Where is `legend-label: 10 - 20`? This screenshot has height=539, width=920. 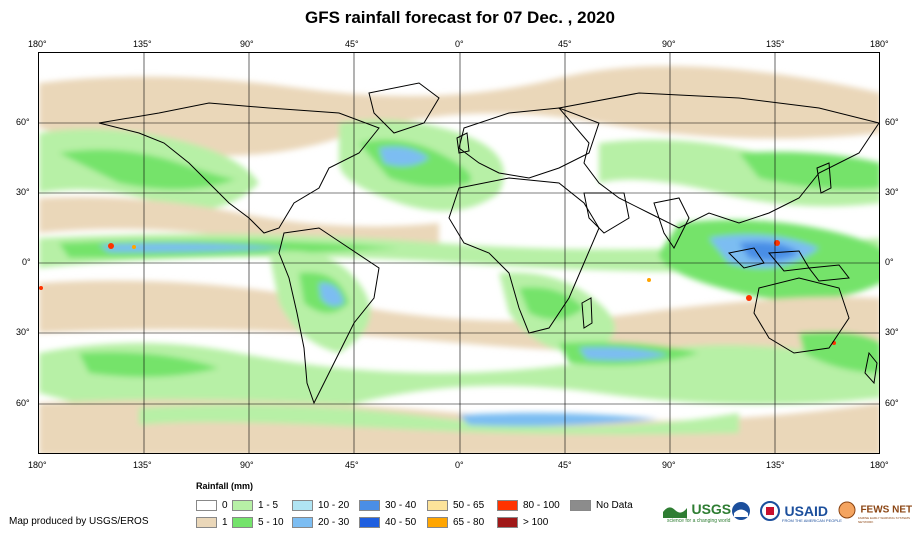
legend-label: 10 - 20 is located at coordinates (334, 505).